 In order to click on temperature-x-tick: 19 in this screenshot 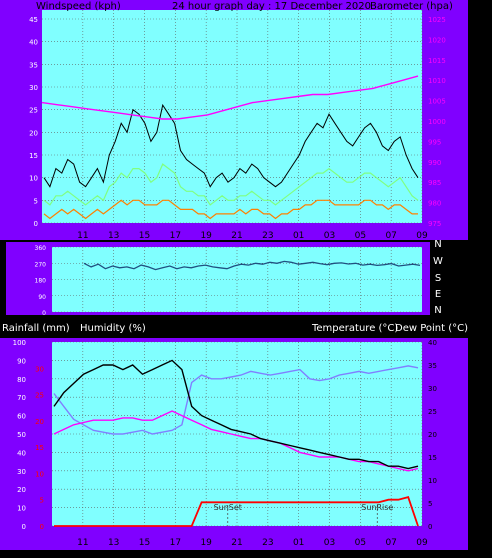, I will do `click(206, 543)`.